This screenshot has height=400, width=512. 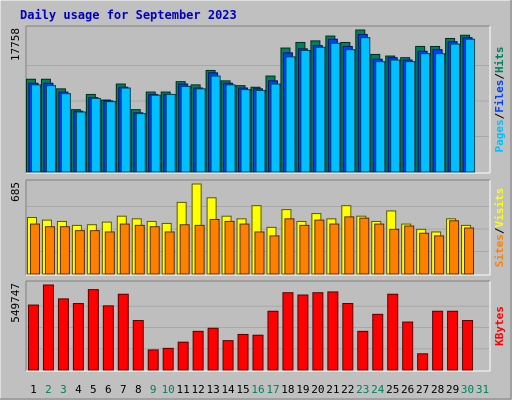 I want to click on axis-legend: Pages/Files/Hits, so click(x=499, y=100).